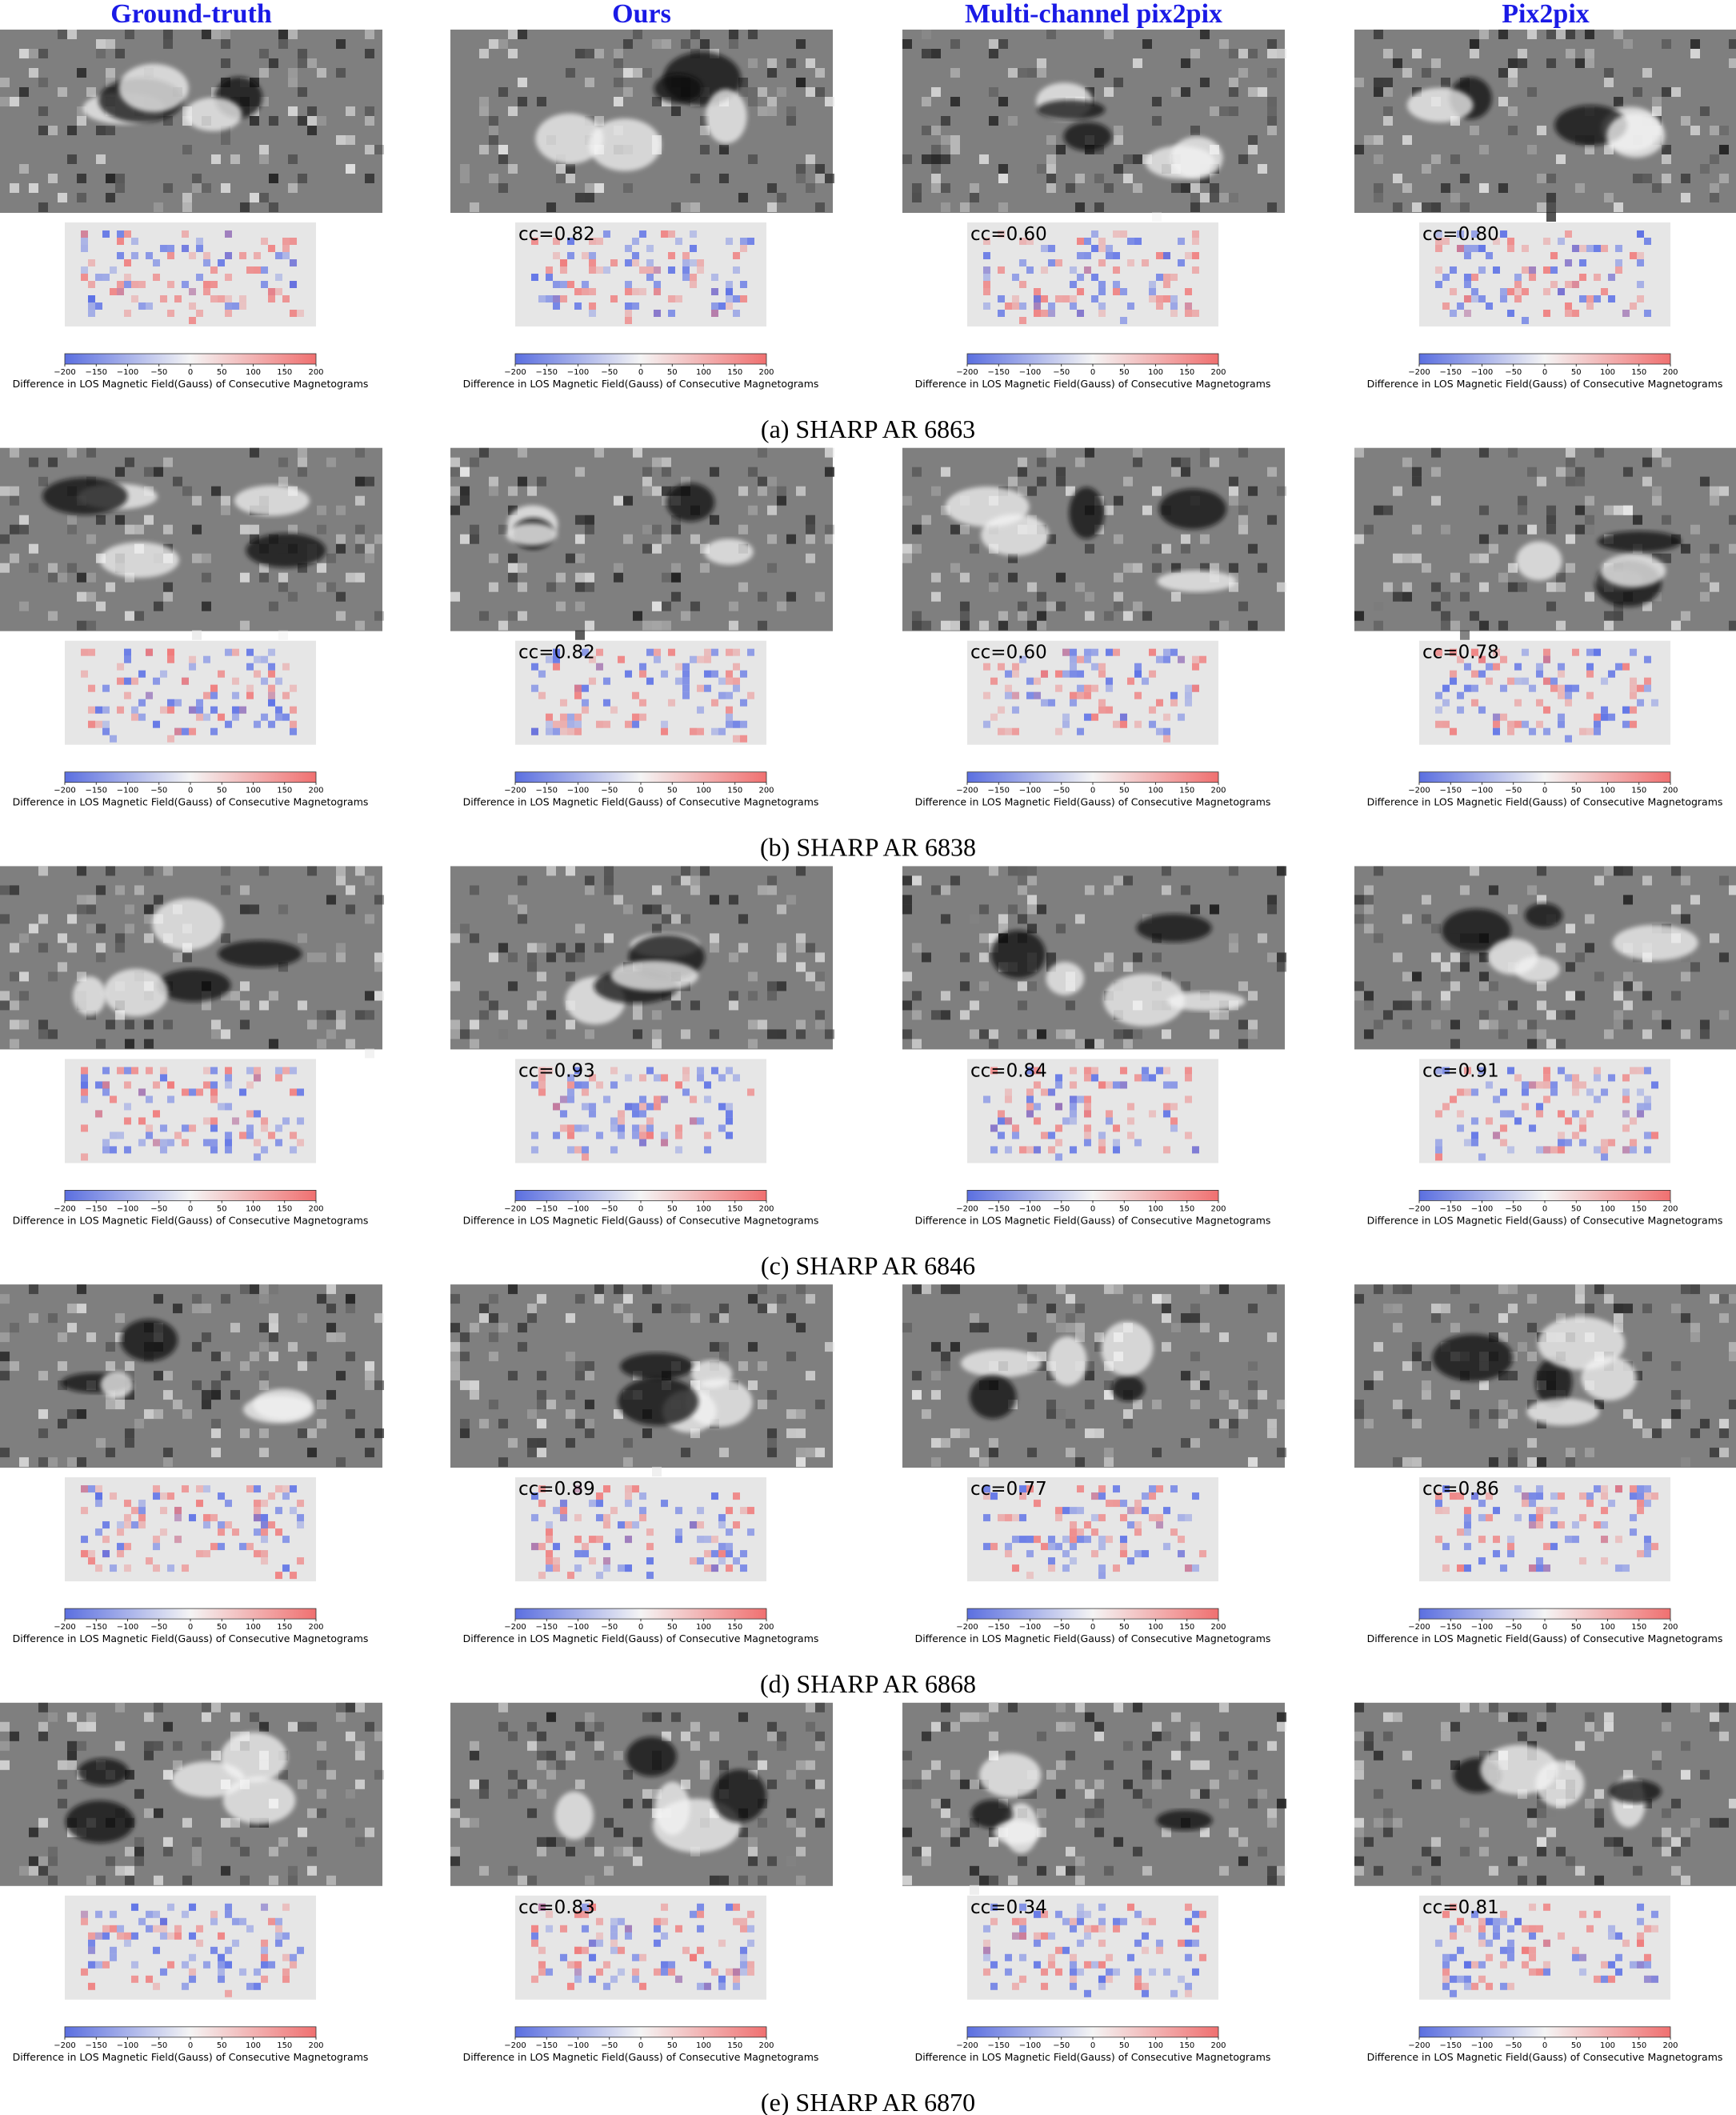 The width and height of the screenshot is (1736, 2115). I want to click on colorbar-tick-label: −100, so click(1482, 1208).